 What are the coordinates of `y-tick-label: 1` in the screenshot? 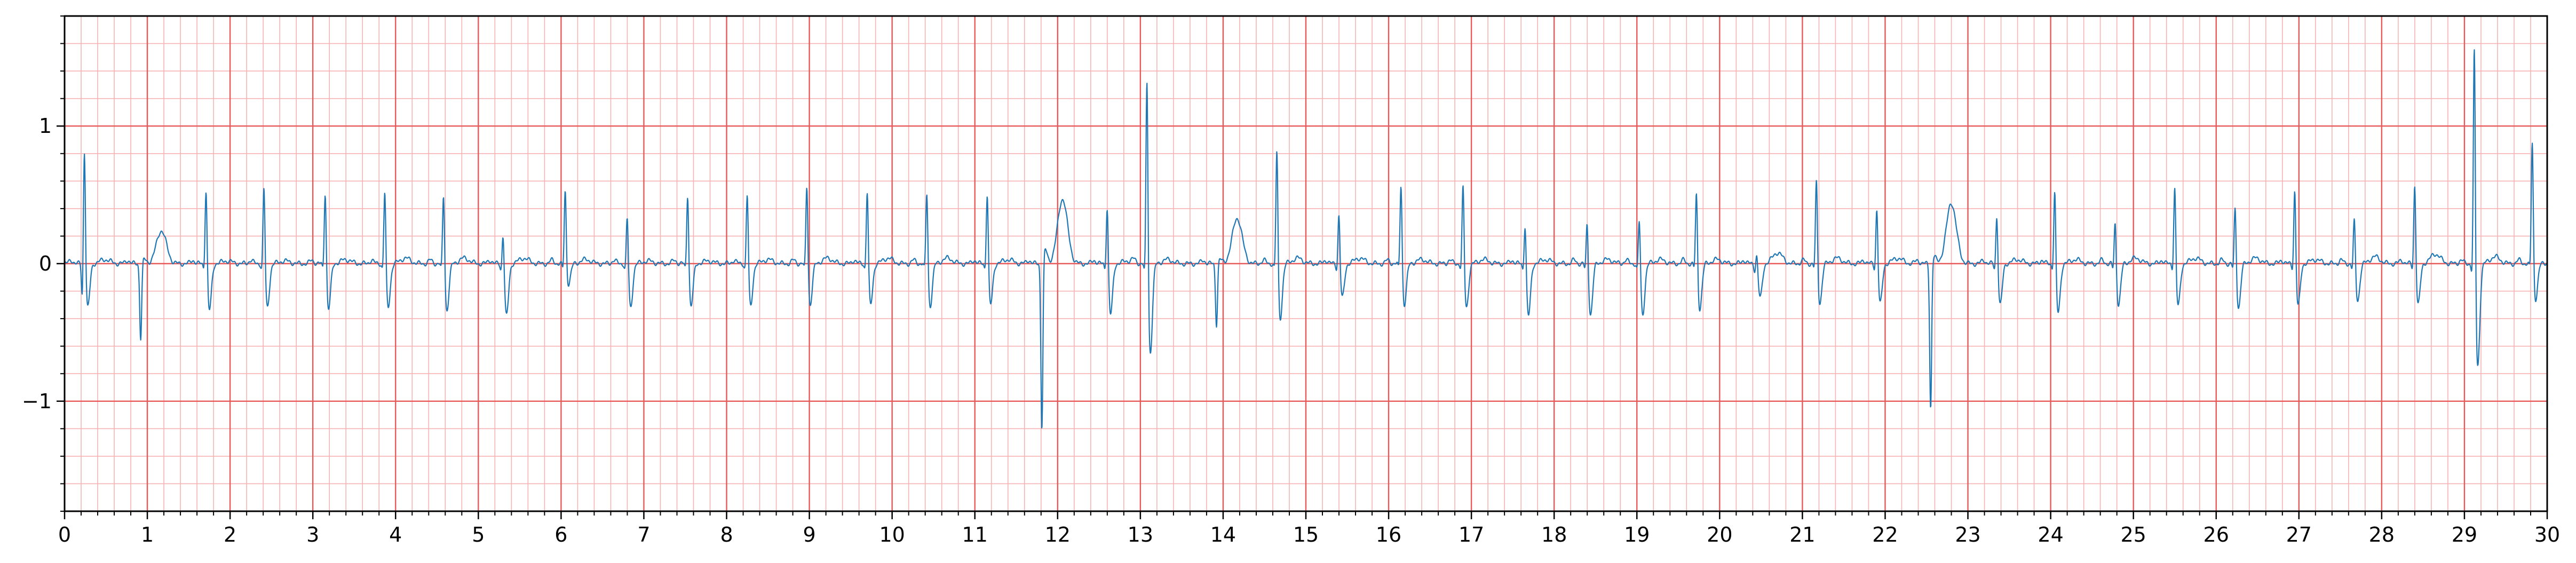 It's located at (45, 126).